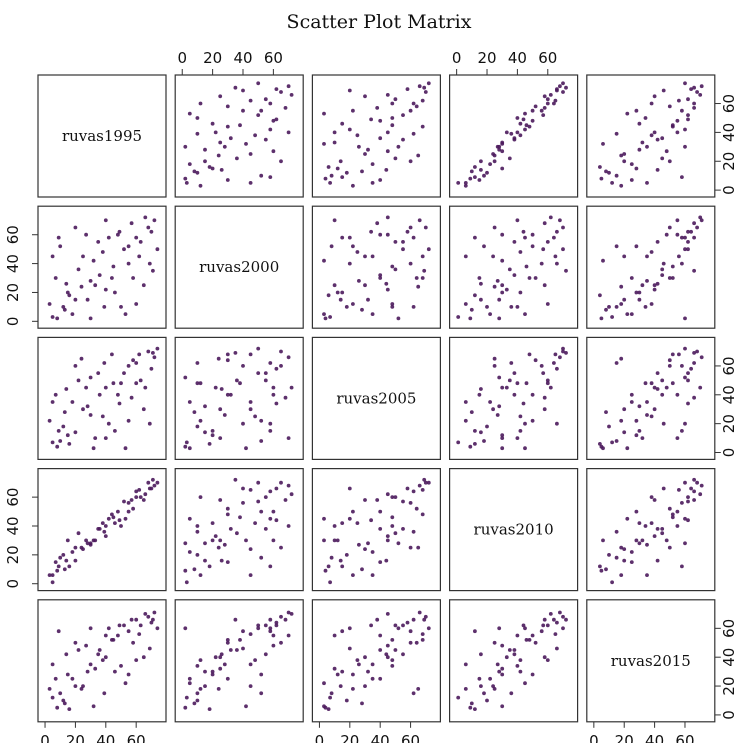 Image resolution: width=745 pixels, height=743 pixels. Describe the element at coordinates (239, 267) in the screenshot. I see `variable-label: ruvas2000` at that location.